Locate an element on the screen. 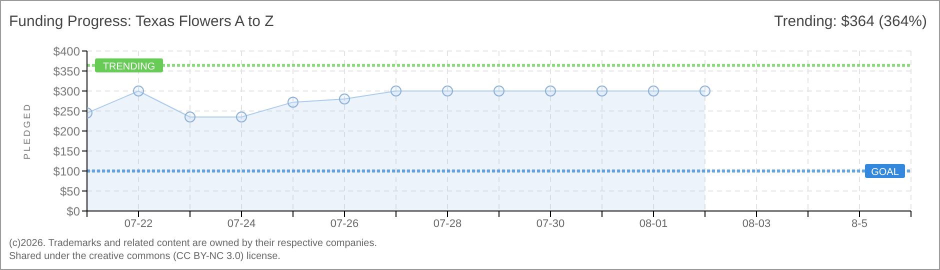 The width and height of the screenshot is (940, 270). ref-line-label: TRENDING is located at coordinates (129, 66).